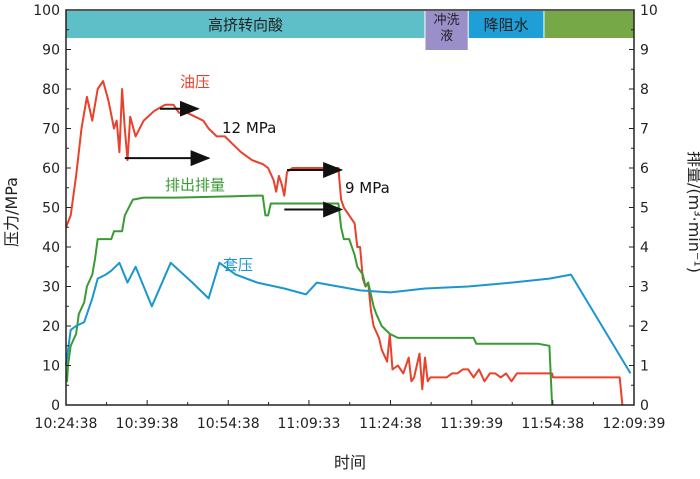  I want to click on y-left-tick-label: 60, so click(51, 169).